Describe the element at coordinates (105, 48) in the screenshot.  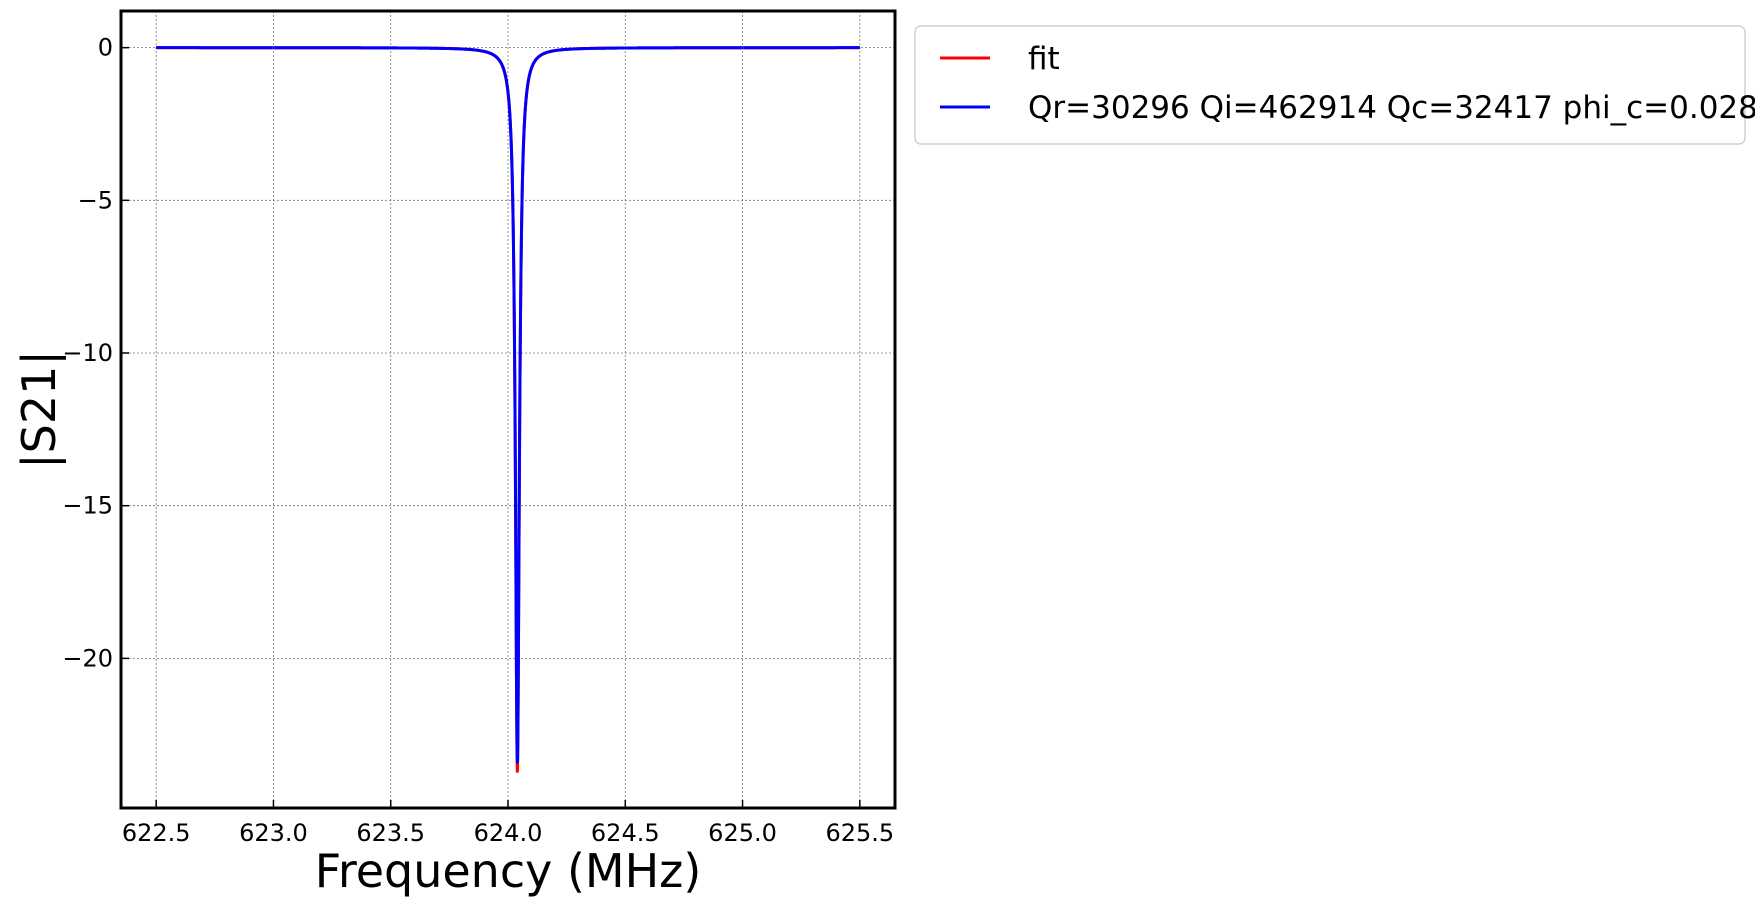
I see `y-tick-label: 0` at that location.